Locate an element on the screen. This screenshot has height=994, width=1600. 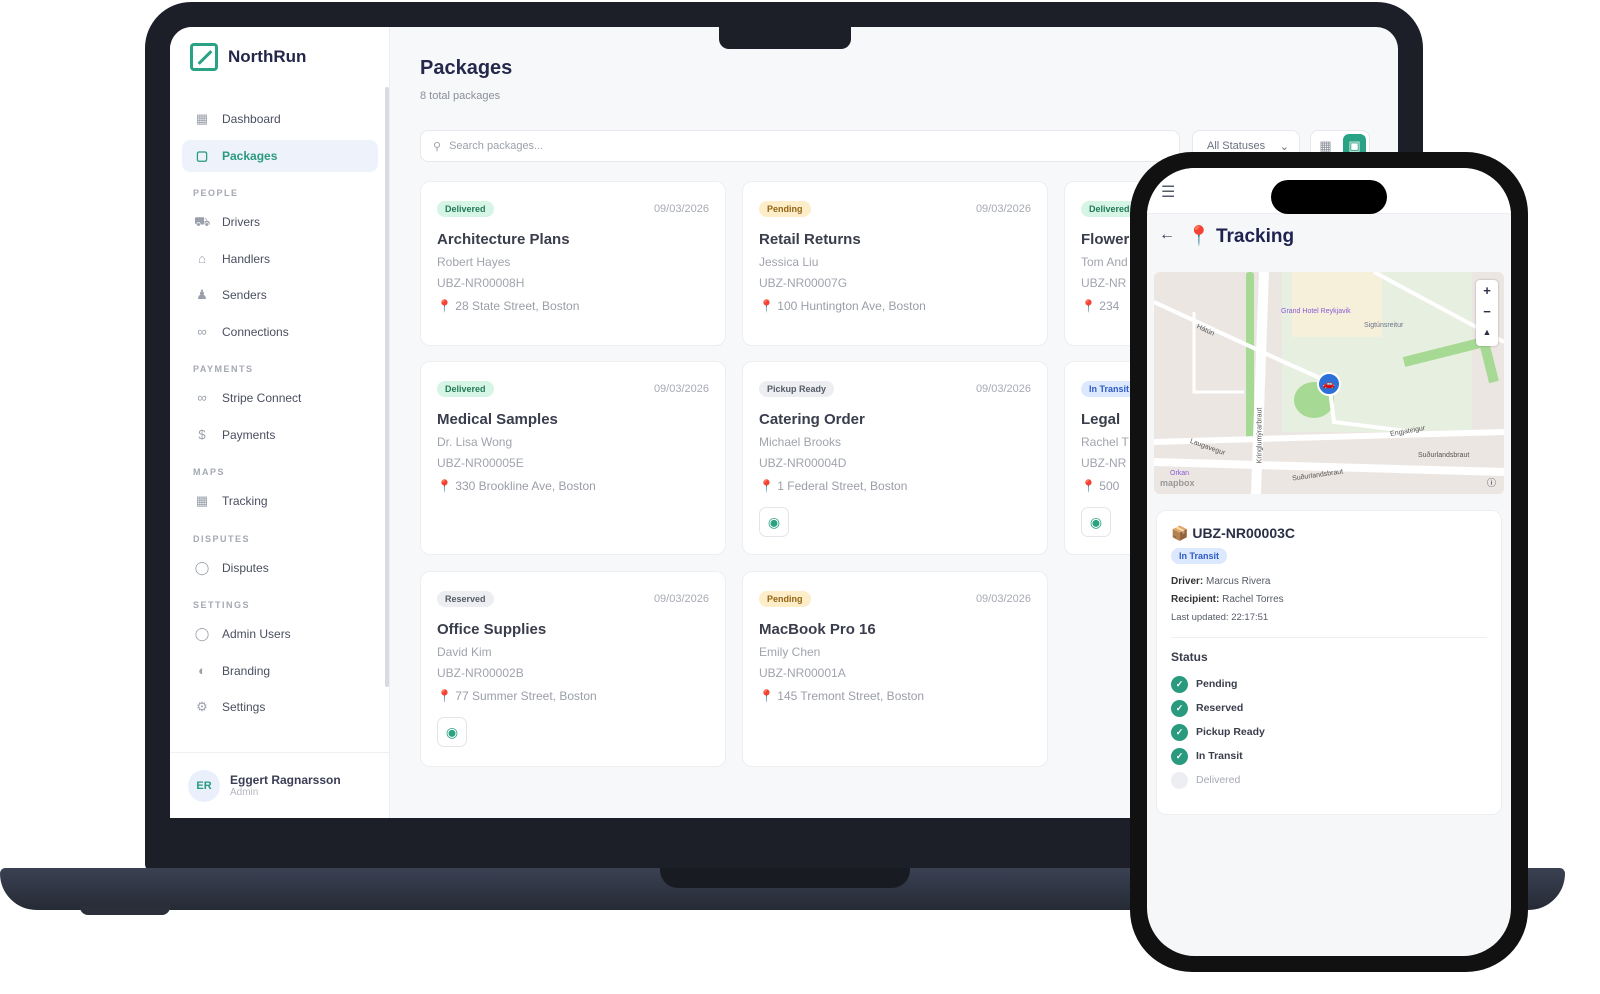
package-person: Michael Brooks is located at coordinates (800, 442).